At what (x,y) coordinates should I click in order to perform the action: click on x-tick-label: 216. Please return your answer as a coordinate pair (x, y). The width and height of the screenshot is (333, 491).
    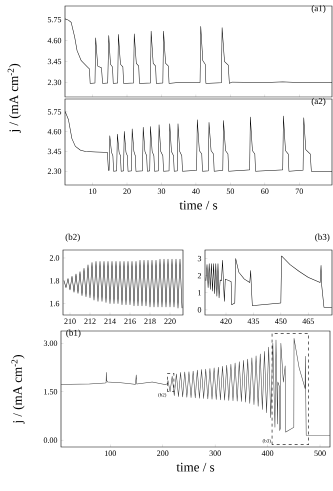
    Looking at the image, I should click on (130, 321).